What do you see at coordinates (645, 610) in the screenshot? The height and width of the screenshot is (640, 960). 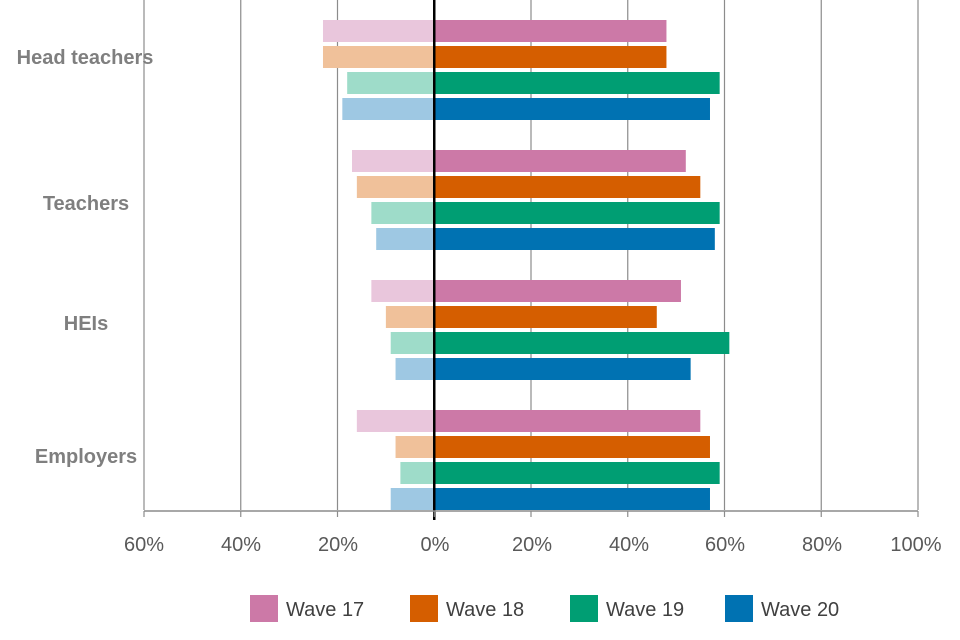 I see `legend-label-wave-19: Wave 19` at bounding box center [645, 610].